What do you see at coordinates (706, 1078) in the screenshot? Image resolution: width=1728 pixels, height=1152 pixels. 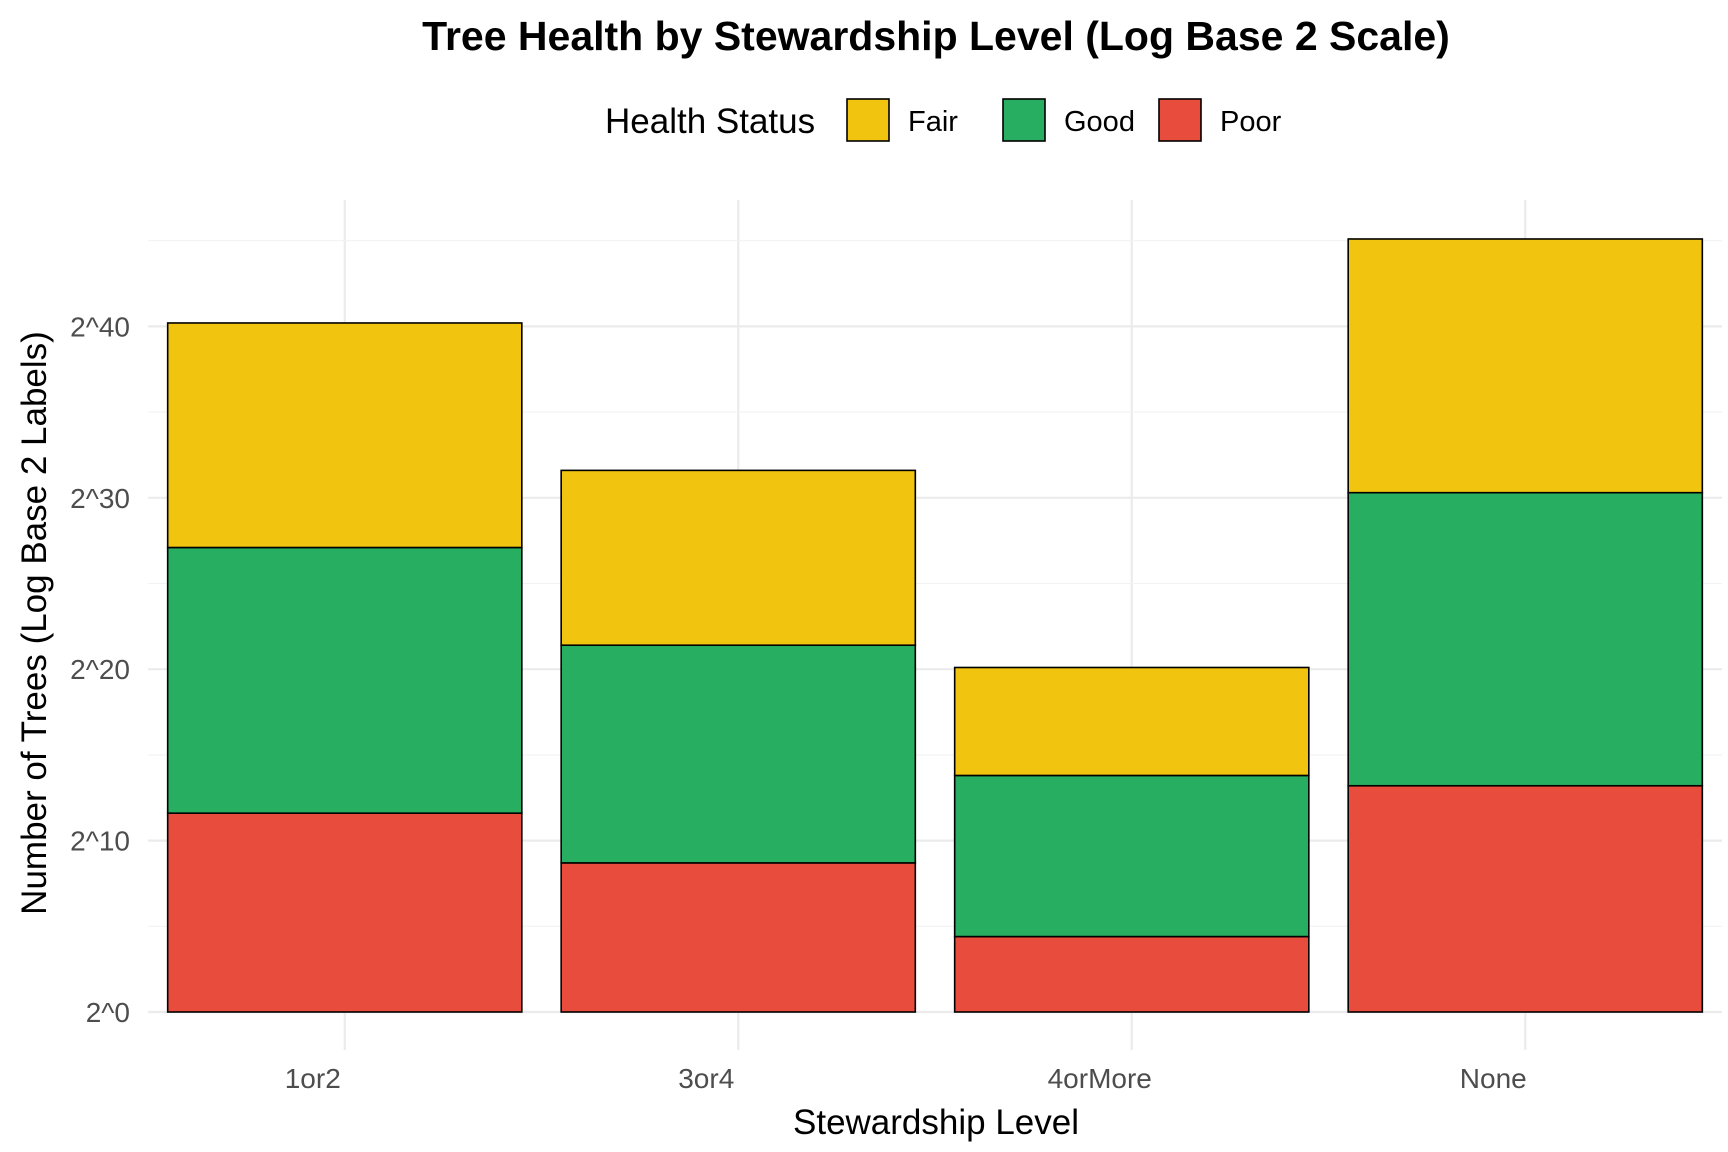 I see `x-tick-label: 3or4` at bounding box center [706, 1078].